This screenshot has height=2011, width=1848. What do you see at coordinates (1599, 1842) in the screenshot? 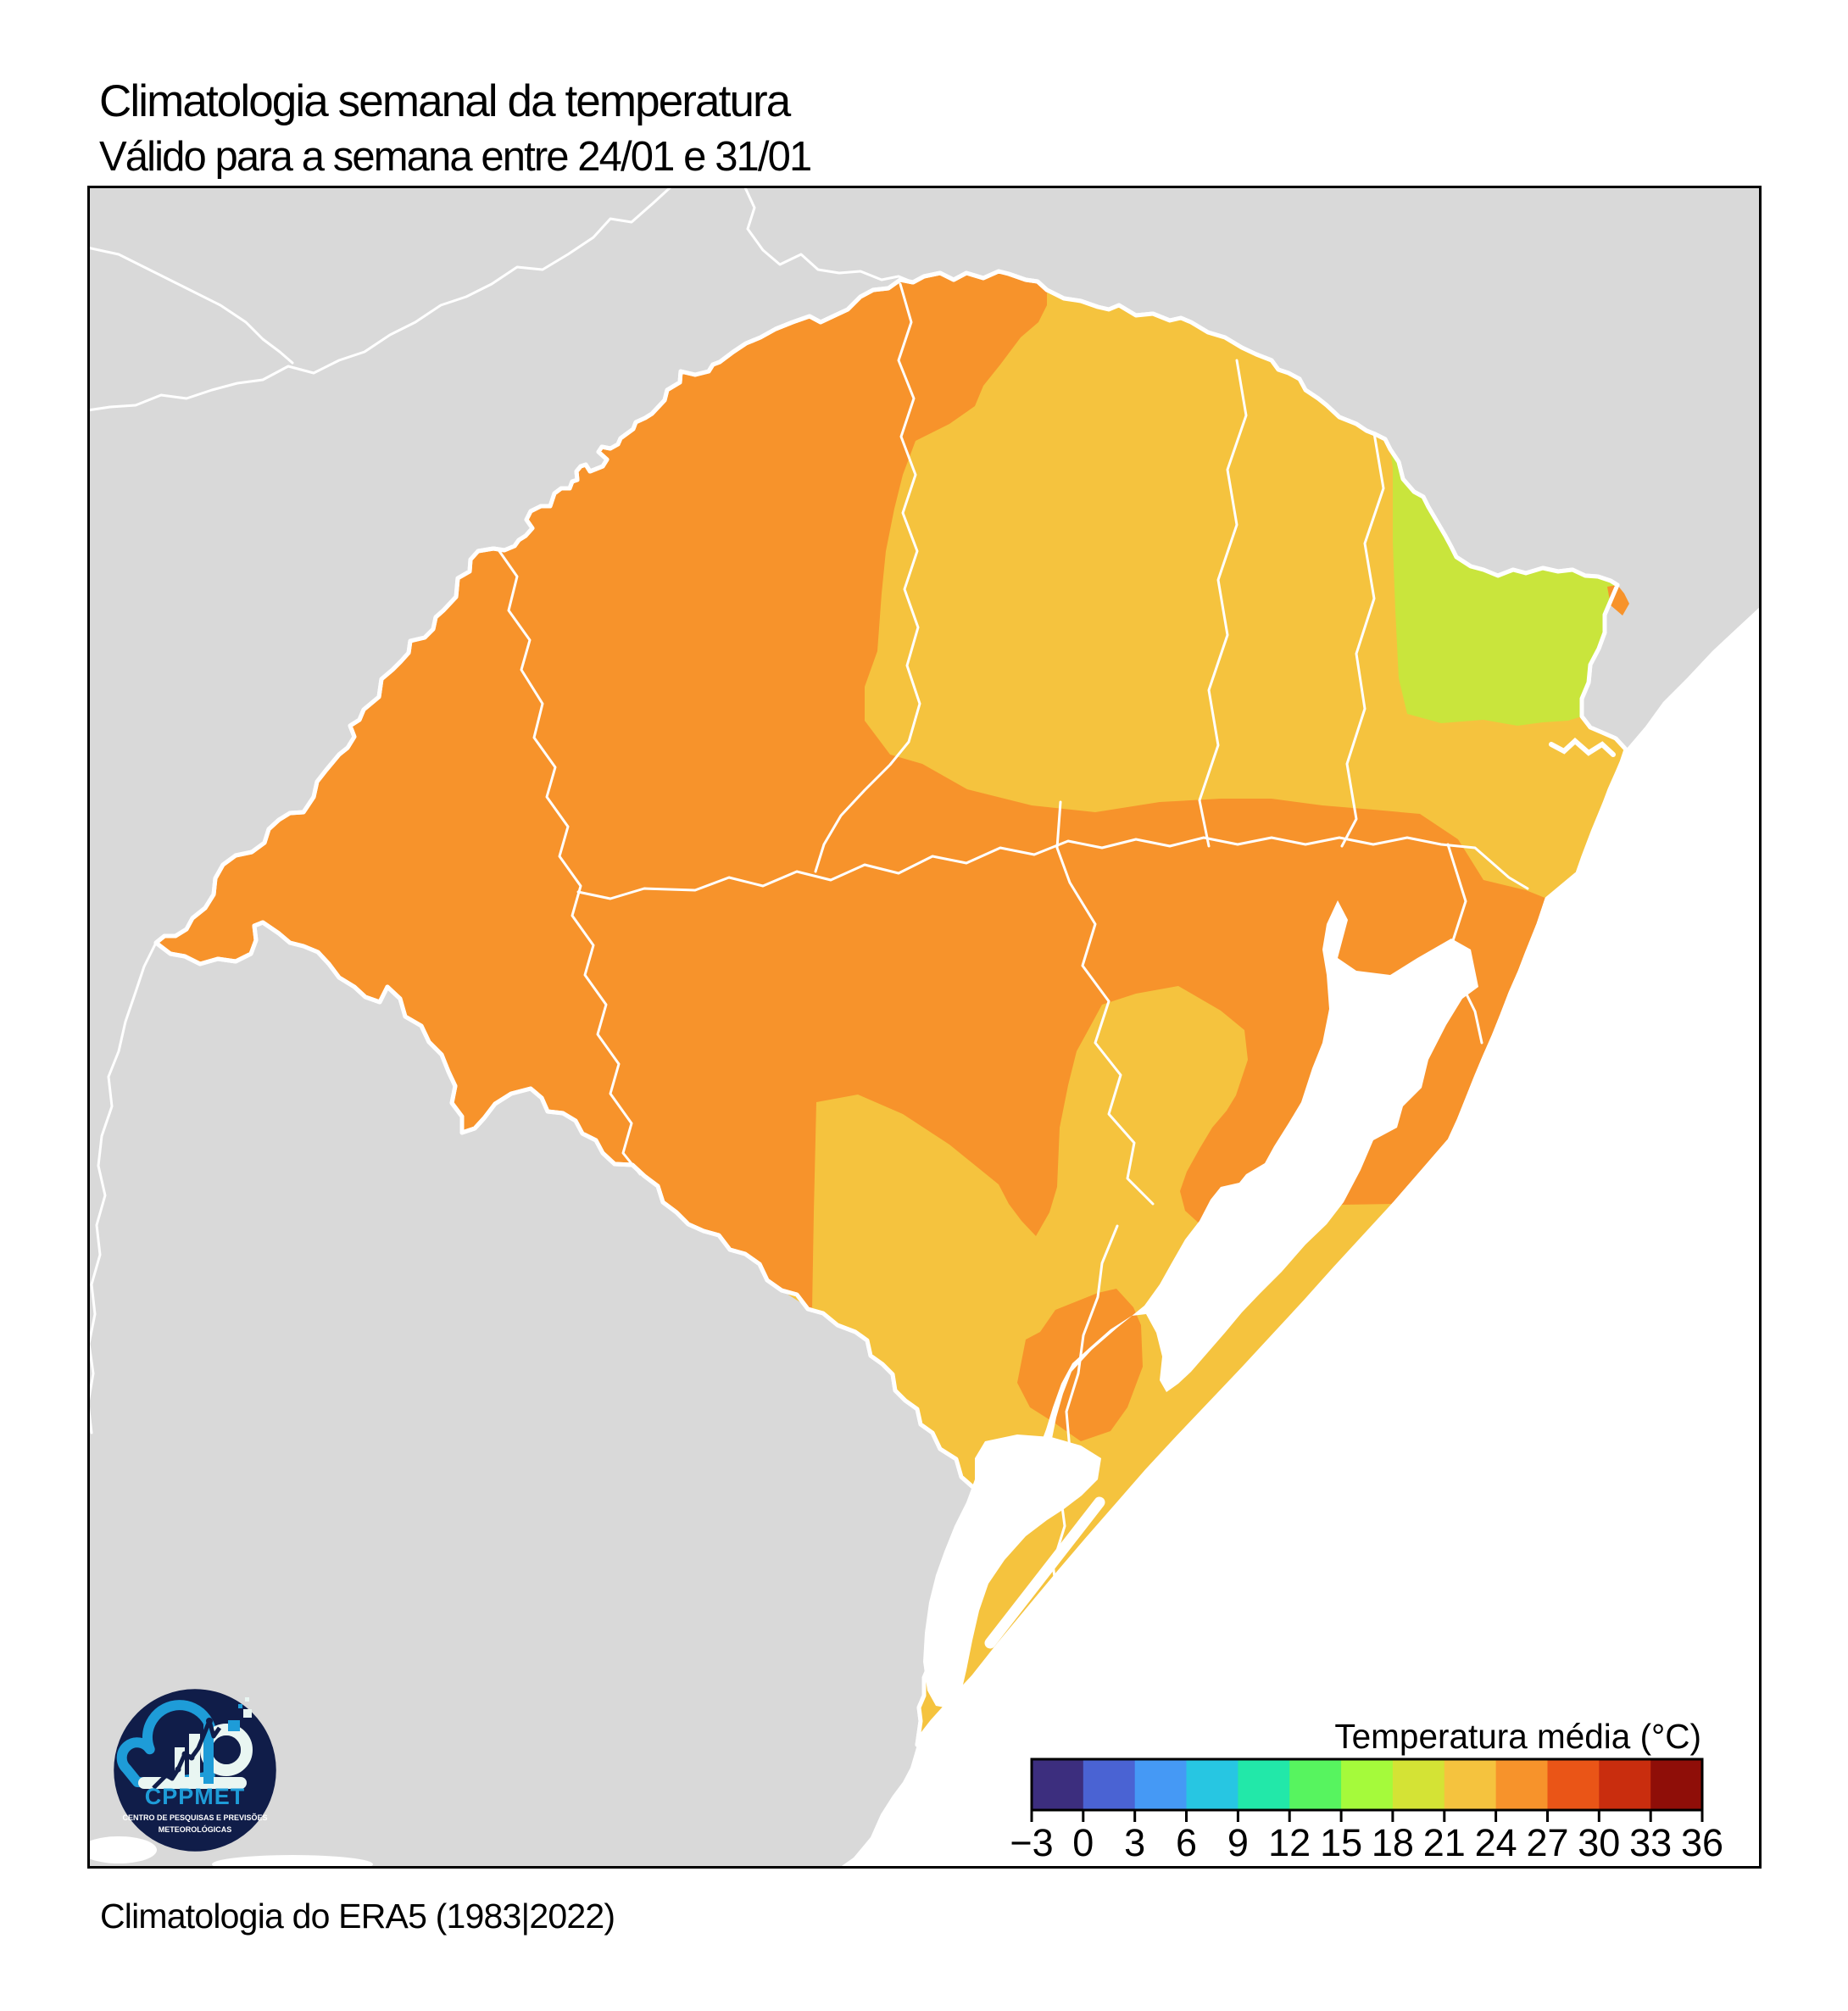
I see `svg-text: 30` at bounding box center [1599, 1842].